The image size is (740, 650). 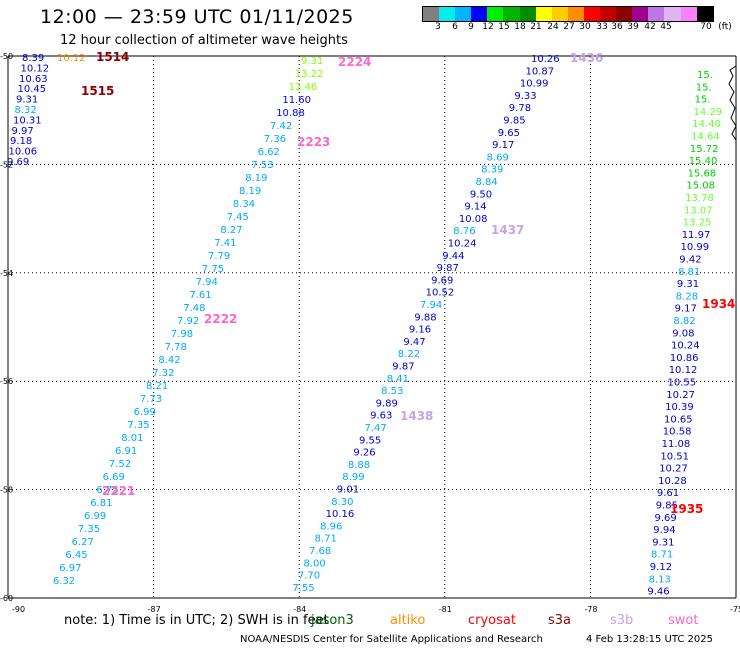 What do you see at coordinates (107, 490) in the screenshot?
I see `wave-height-value: 6.75` at bounding box center [107, 490].